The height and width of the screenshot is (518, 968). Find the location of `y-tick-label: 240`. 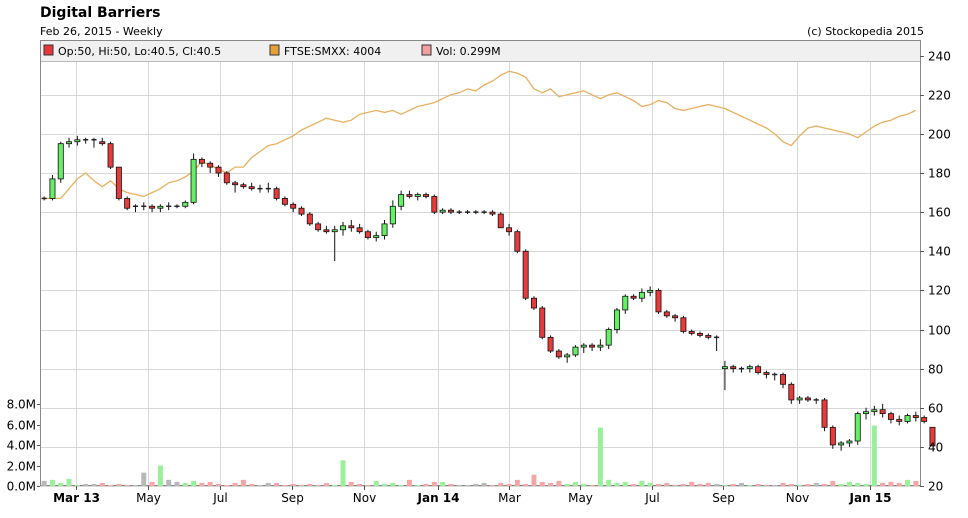

y-tick-label: 240 is located at coordinates (939, 57).